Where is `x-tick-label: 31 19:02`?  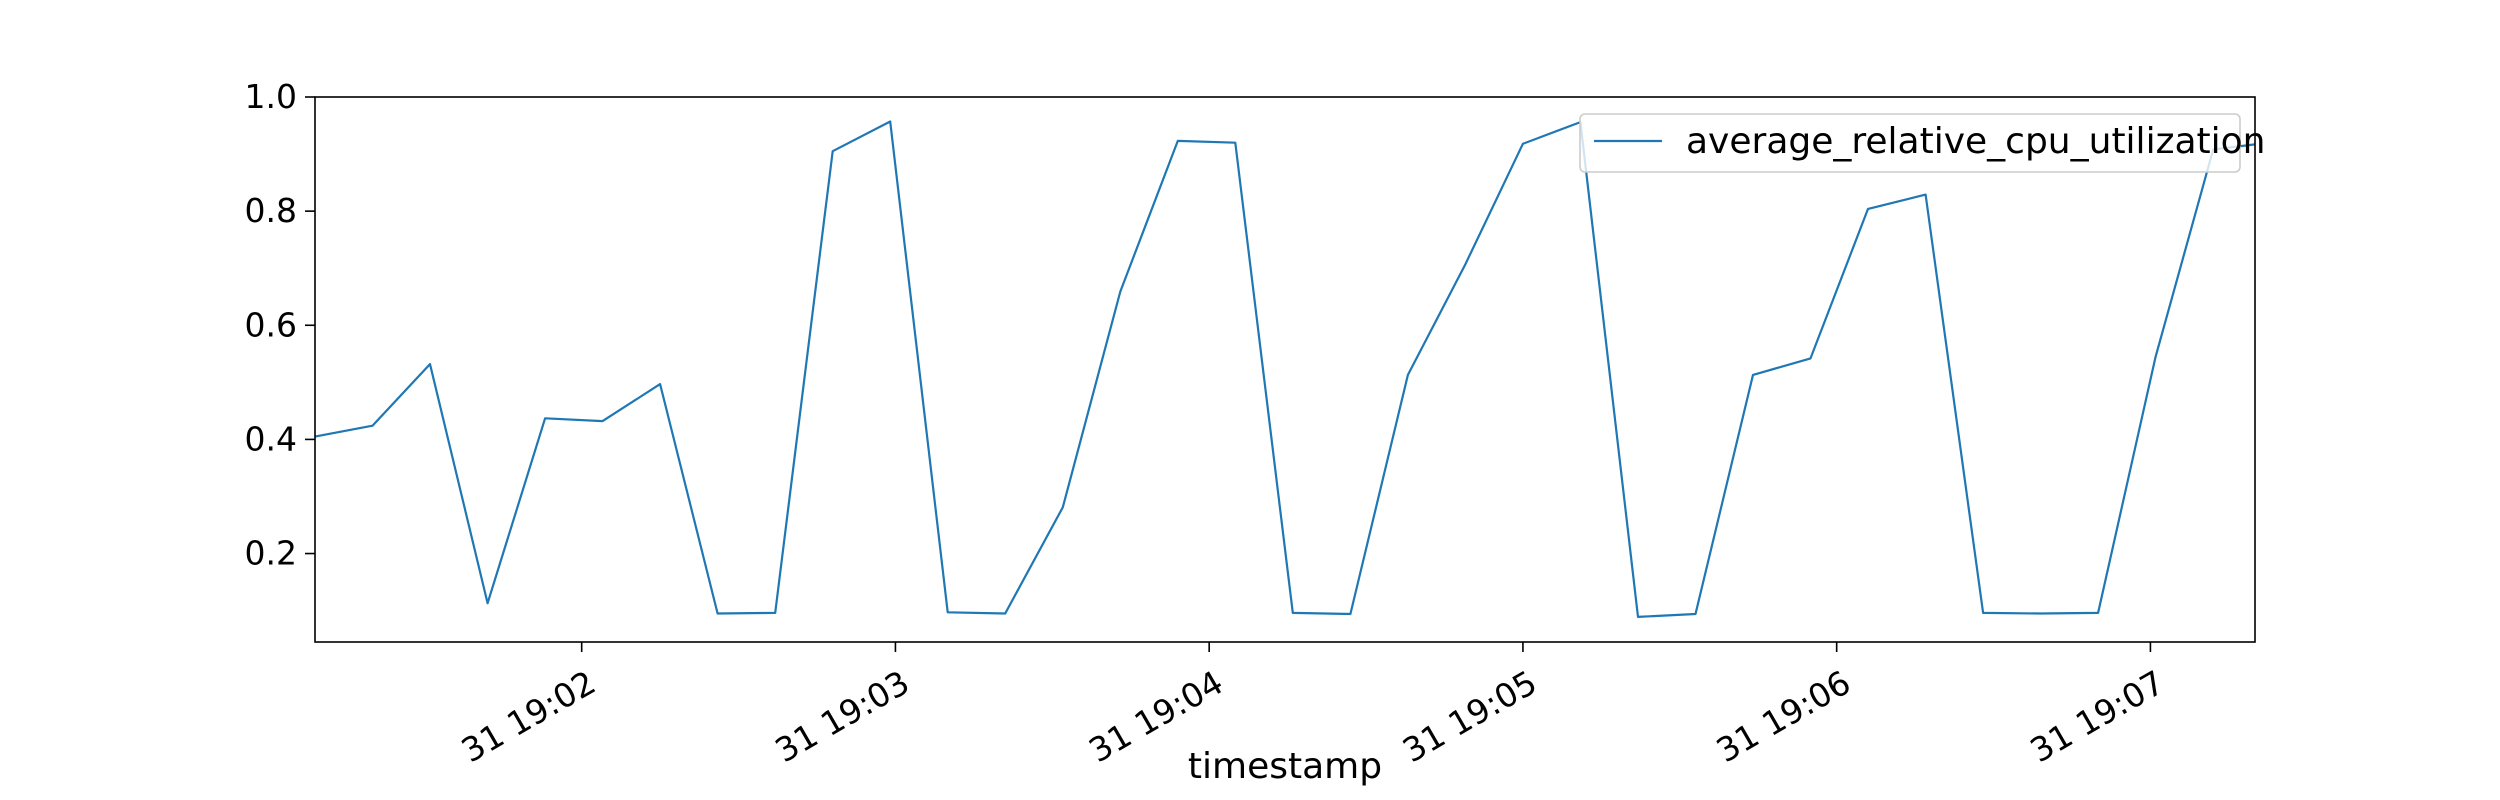
x-tick-label: 31 19:02 is located at coordinates (528, 717).